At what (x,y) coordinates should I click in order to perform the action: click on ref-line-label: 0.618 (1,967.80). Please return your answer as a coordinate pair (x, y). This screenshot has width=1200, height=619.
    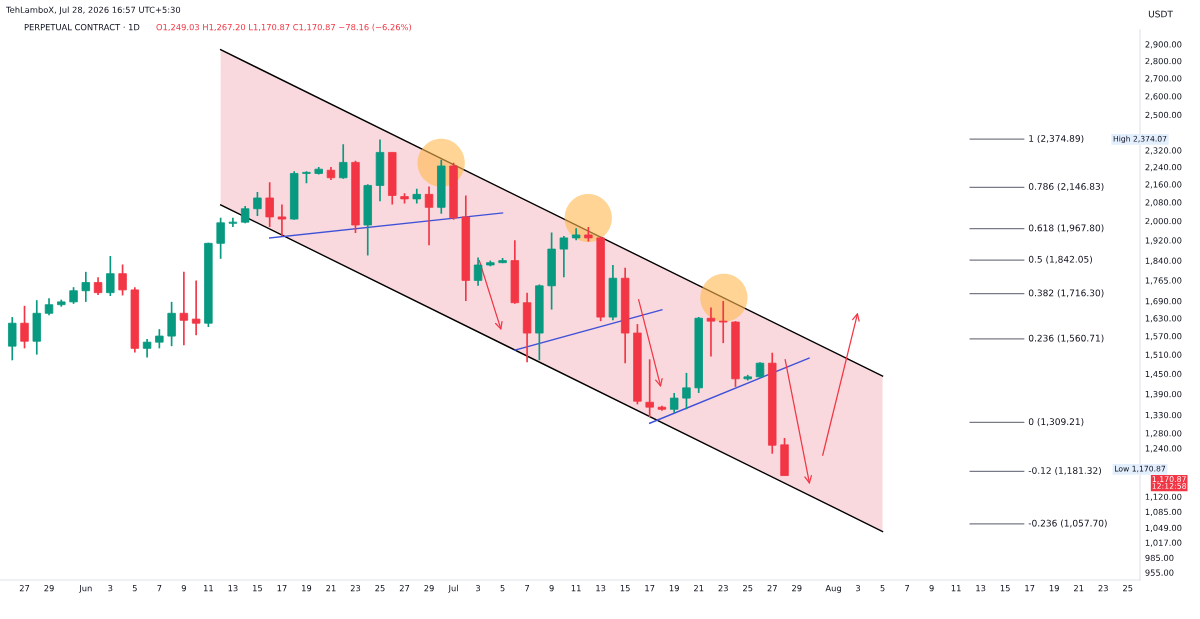
    Looking at the image, I should click on (1066, 228).